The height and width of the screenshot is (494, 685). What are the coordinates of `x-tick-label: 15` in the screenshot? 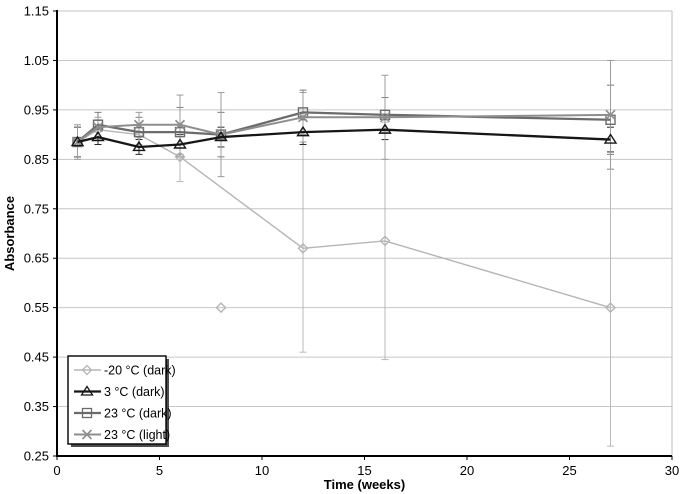 It's located at (364, 470).